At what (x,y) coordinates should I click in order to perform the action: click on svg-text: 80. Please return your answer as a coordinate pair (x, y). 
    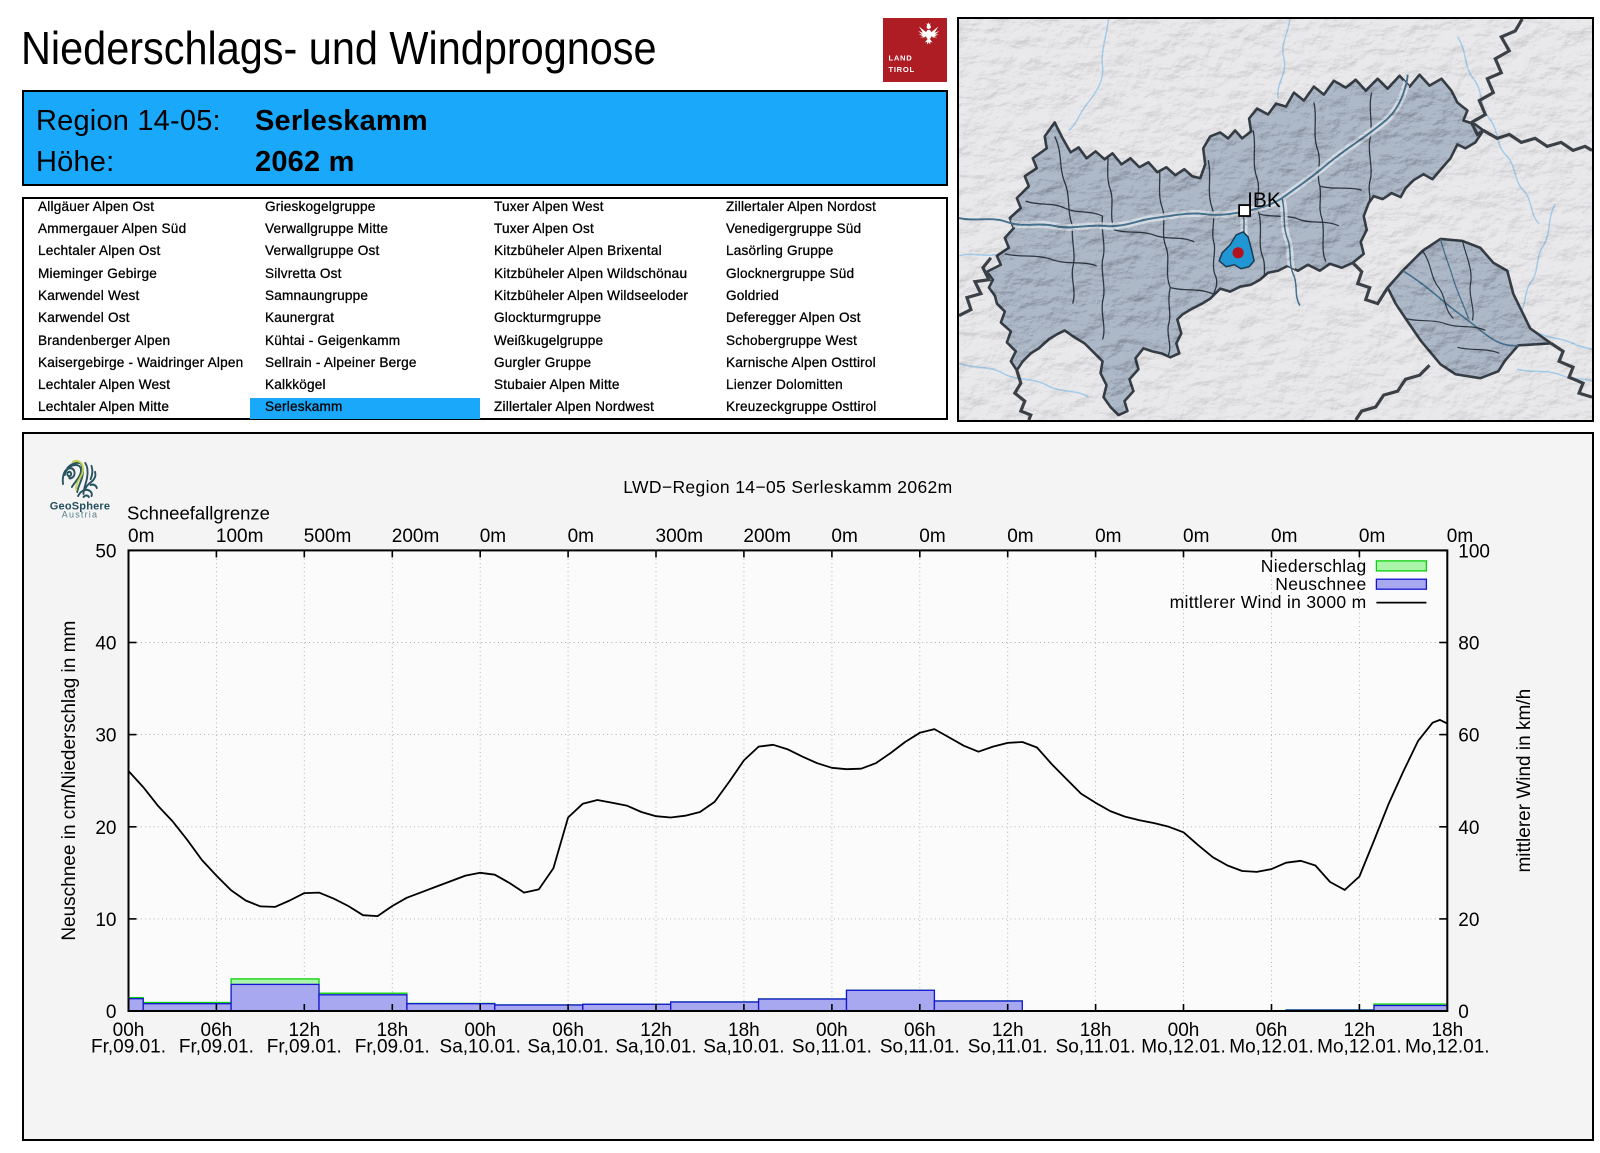
    Looking at the image, I should click on (1468, 644).